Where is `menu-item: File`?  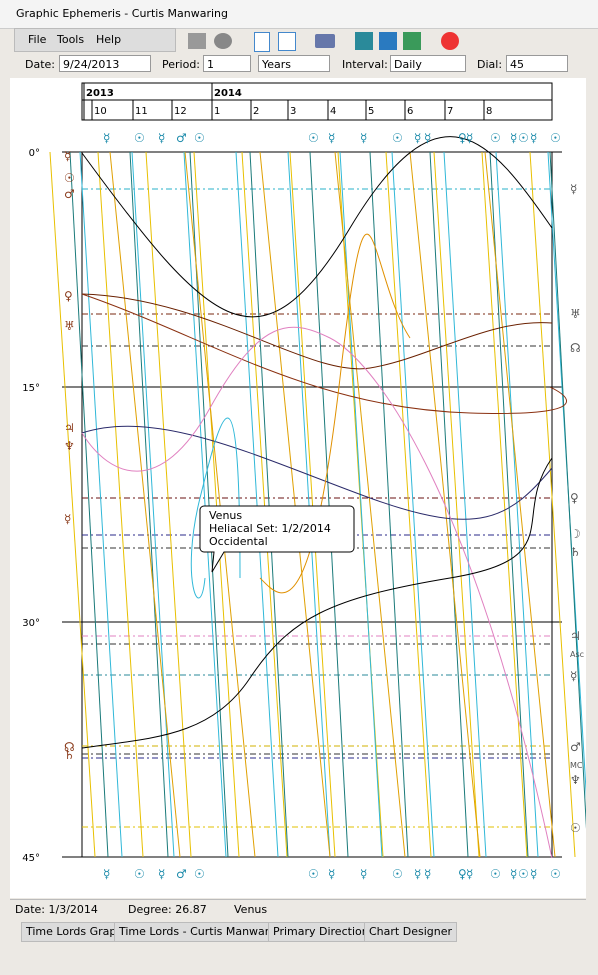
menu-item: File is located at coordinates (37, 39).